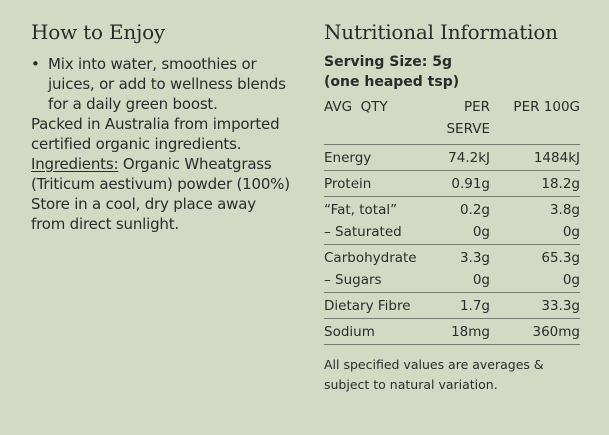 The image size is (609, 435). I want to click on row-per-100g: 33.3g, so click(560, 306).